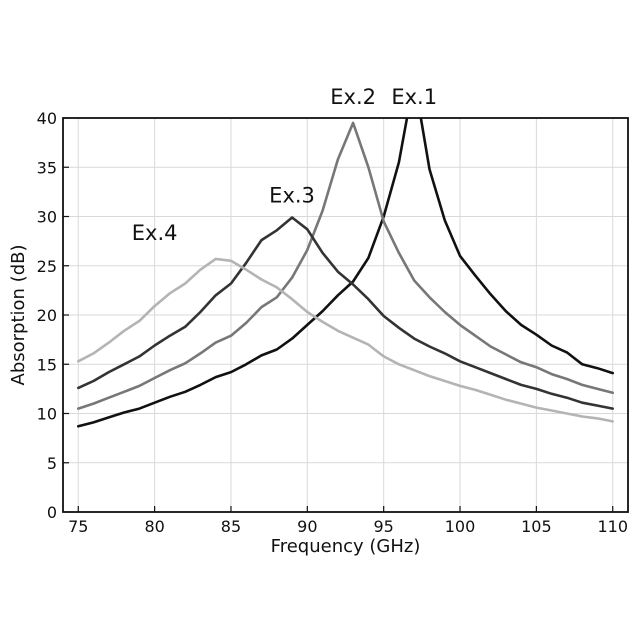  What do you see at coordinates (292, 196) in the screenshot?
I see `series-label: Ex.3` at bounding box center [292, 196].